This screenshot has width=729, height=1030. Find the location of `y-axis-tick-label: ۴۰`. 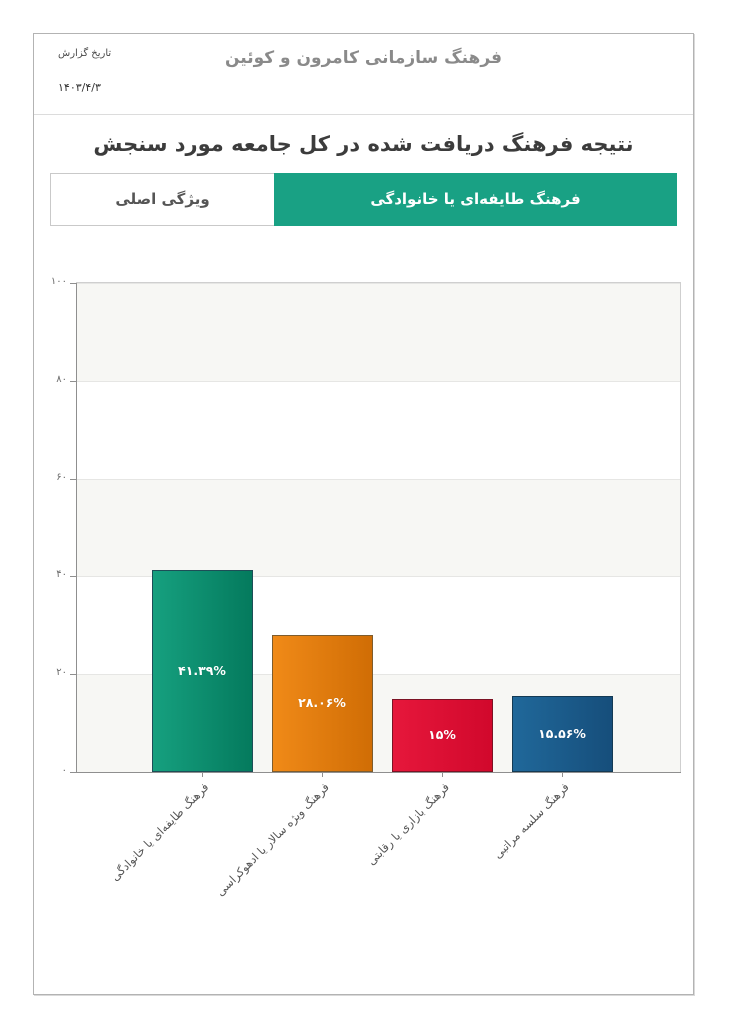

y-axis-tick-label: ۴۰ is located at coordinates (61, 575).